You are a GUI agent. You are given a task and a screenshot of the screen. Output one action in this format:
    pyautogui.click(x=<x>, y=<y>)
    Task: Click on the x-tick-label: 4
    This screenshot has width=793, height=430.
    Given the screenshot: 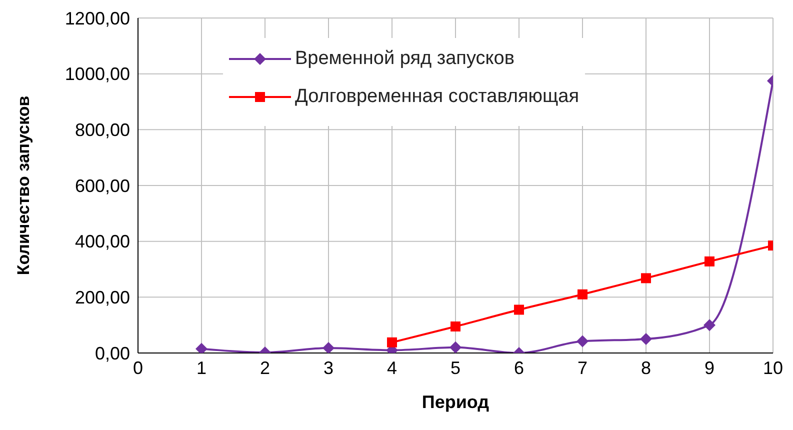 What is the action you would take?
    pyautogui.click(x=392, y=368)
    